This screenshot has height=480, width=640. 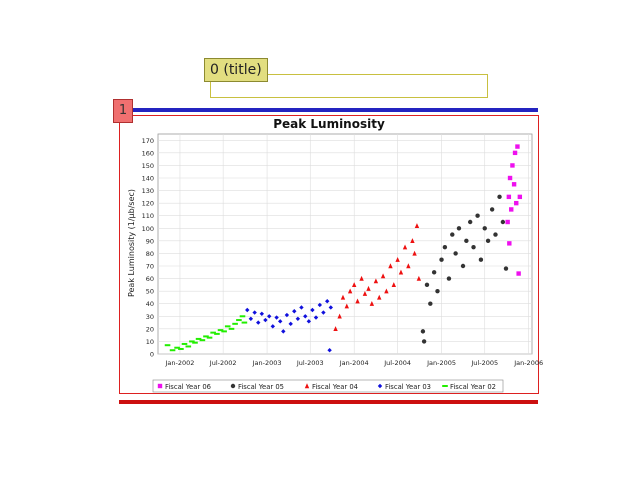 What do you see at coordinates (131, 243) in the screenshot?
I see `y-axis-label: Peak Luminosity (1/µb/sec)` at bounding box center [131, 243].